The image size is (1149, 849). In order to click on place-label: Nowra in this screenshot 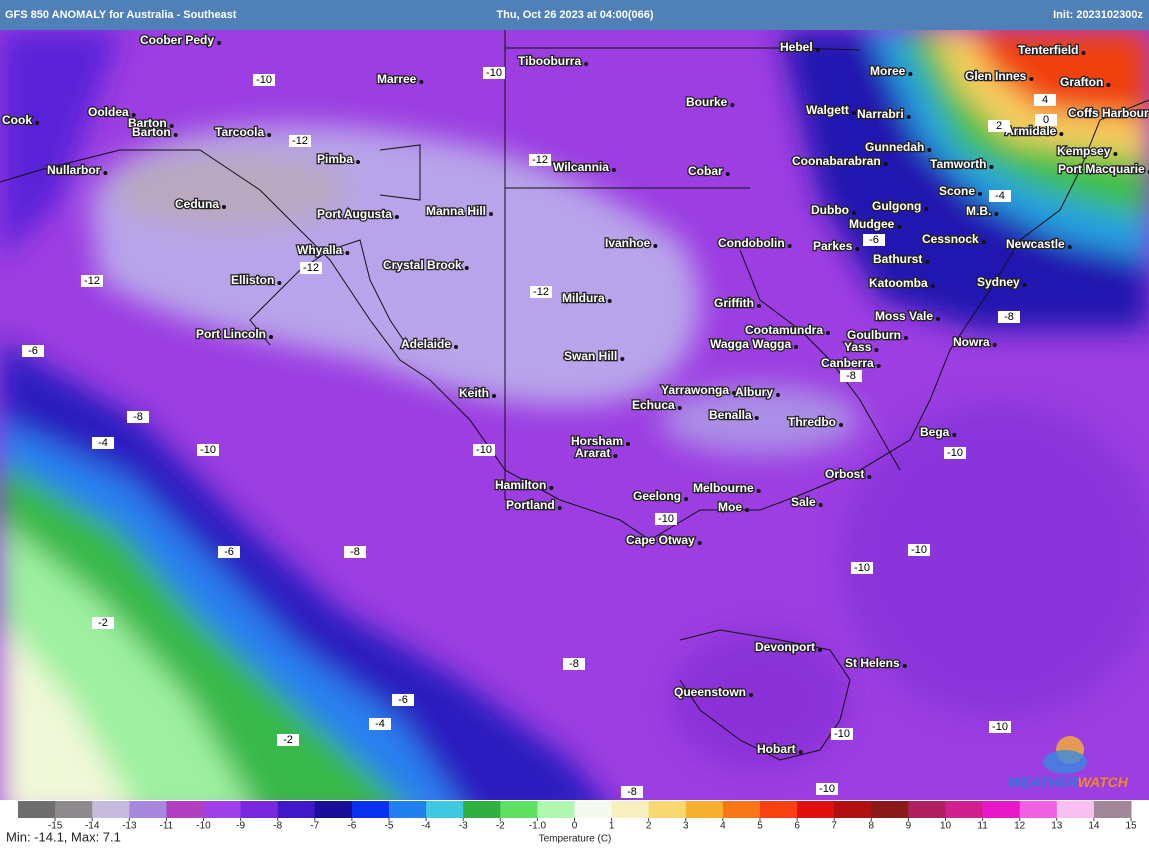, I will do `click(971, 342)`.